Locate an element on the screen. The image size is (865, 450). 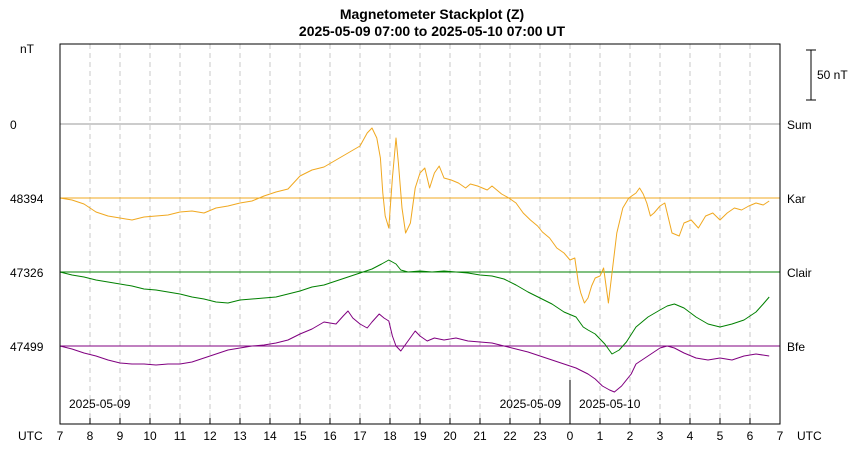
y-unit-label: nT is located at coordinates (27, 49).